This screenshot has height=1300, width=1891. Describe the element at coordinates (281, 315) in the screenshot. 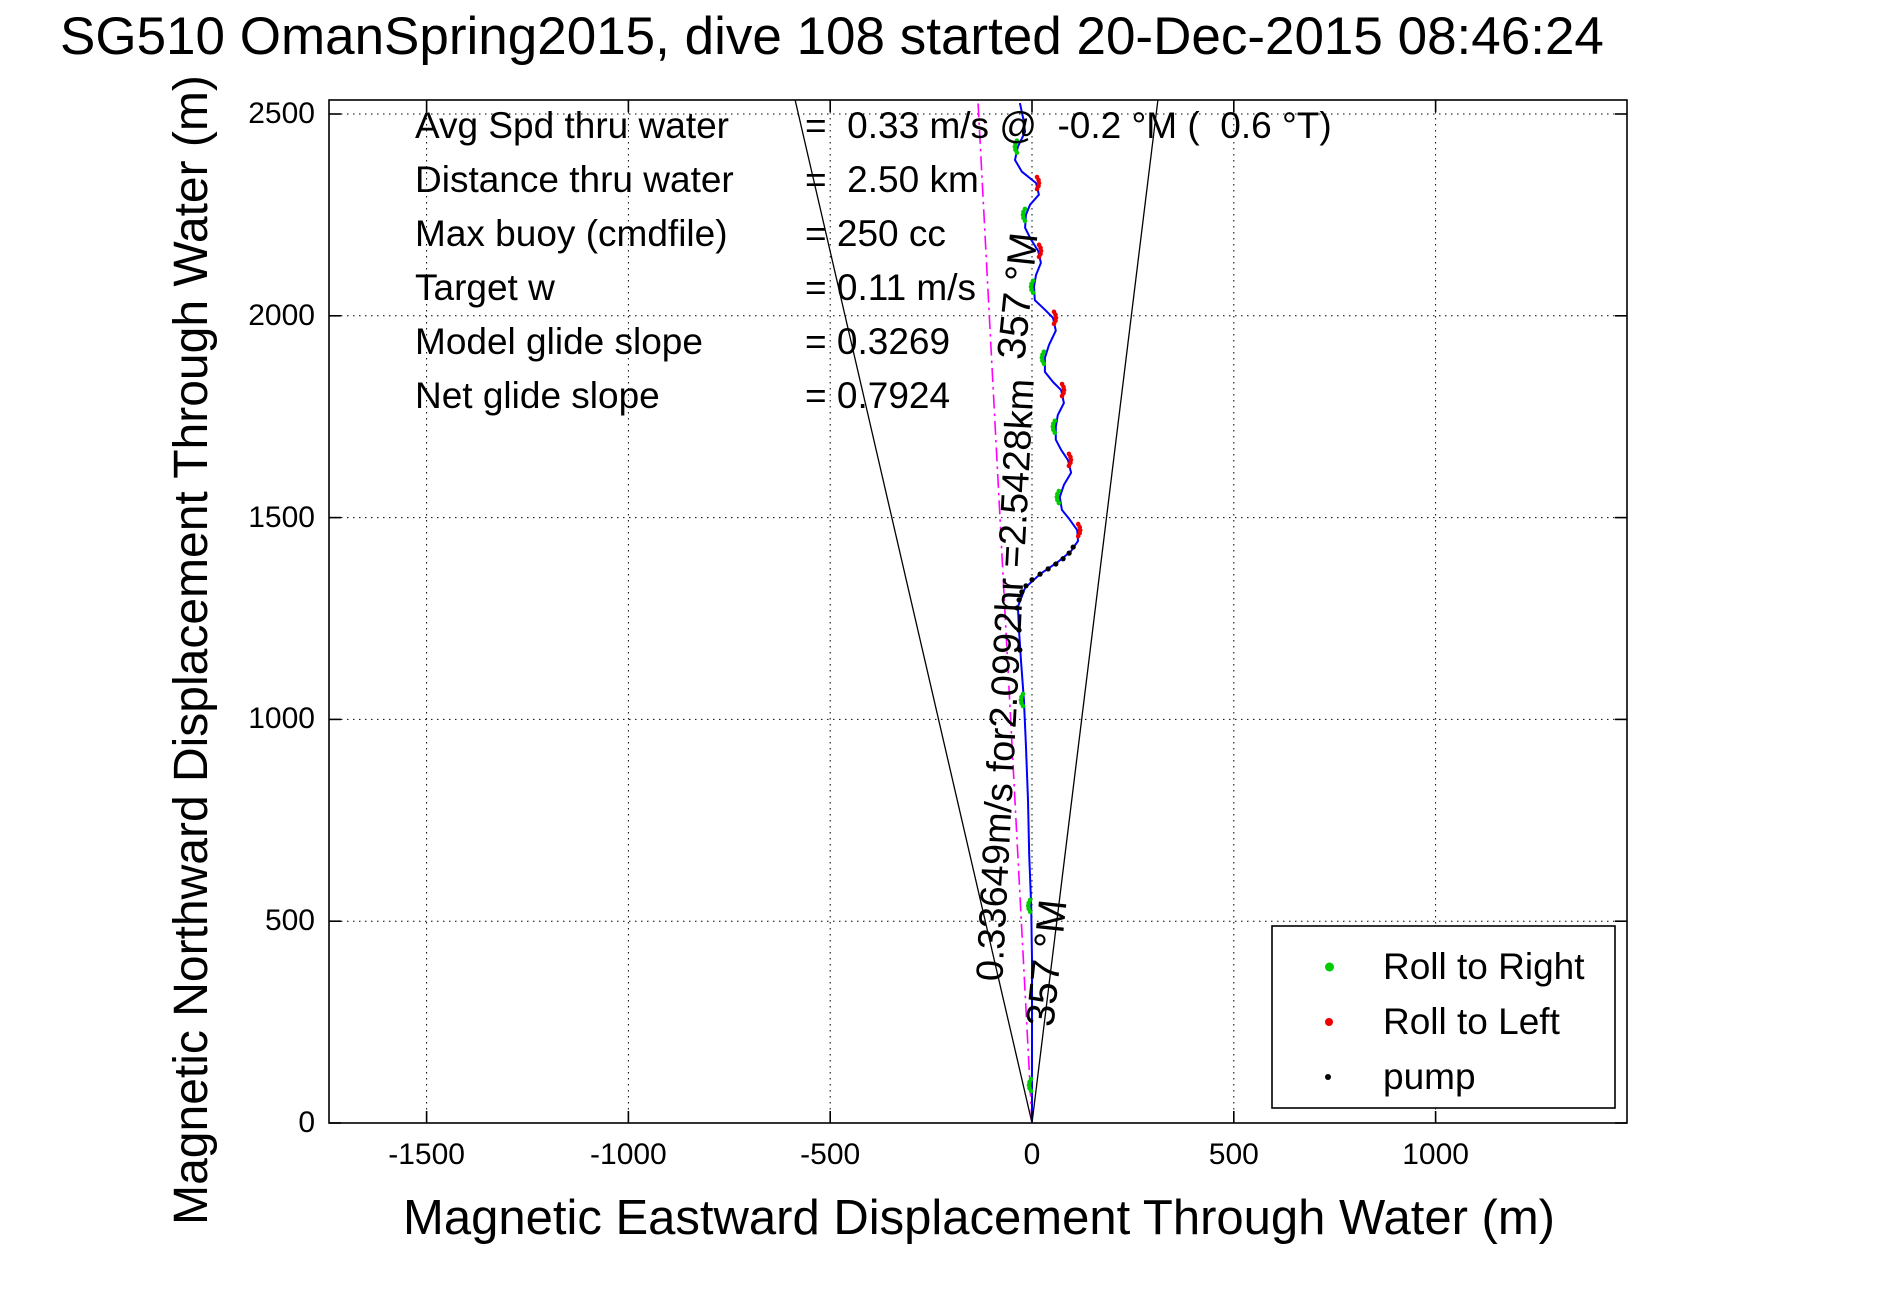

I see `y-tick-label: 2000` at that location.